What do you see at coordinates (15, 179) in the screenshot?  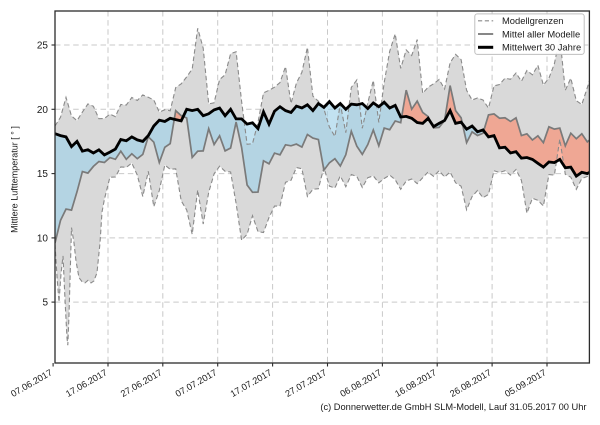 I see `svg-text: Mittlere Lufttemperatur [ ° ]` at bounding box center [15, 179].